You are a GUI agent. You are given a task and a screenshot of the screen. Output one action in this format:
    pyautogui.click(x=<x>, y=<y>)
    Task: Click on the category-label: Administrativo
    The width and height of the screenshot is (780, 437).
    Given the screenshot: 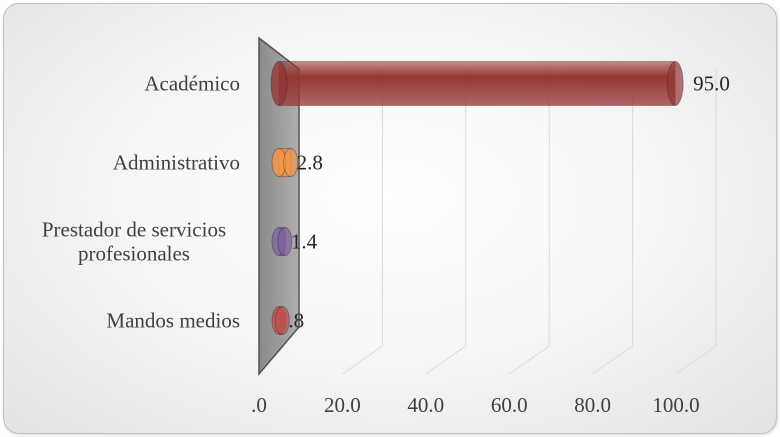 What is the action you would take?
    pyautogui.click(x=176, y=163)
    